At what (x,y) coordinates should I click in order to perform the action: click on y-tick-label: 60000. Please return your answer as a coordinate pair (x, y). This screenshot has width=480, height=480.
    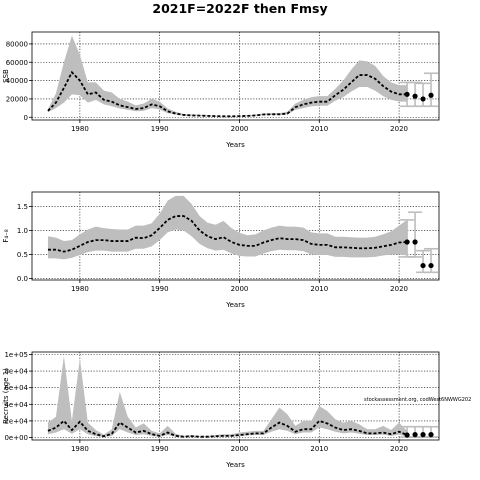
    Looking at the image, I should click on (17, 63).